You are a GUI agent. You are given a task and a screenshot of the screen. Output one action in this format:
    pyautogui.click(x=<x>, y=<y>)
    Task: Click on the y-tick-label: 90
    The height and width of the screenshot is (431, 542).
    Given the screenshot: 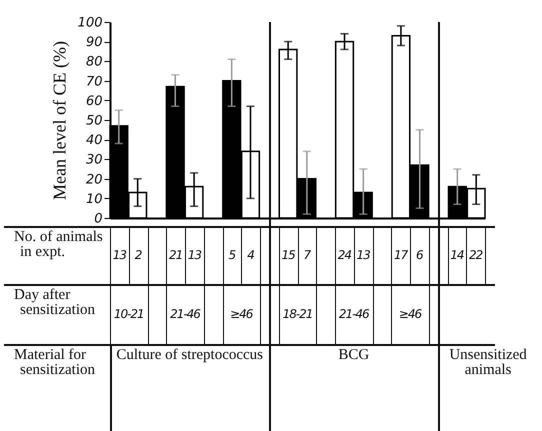 What is the action you would take?
    pyautogui.click(x=94, y=42)
    